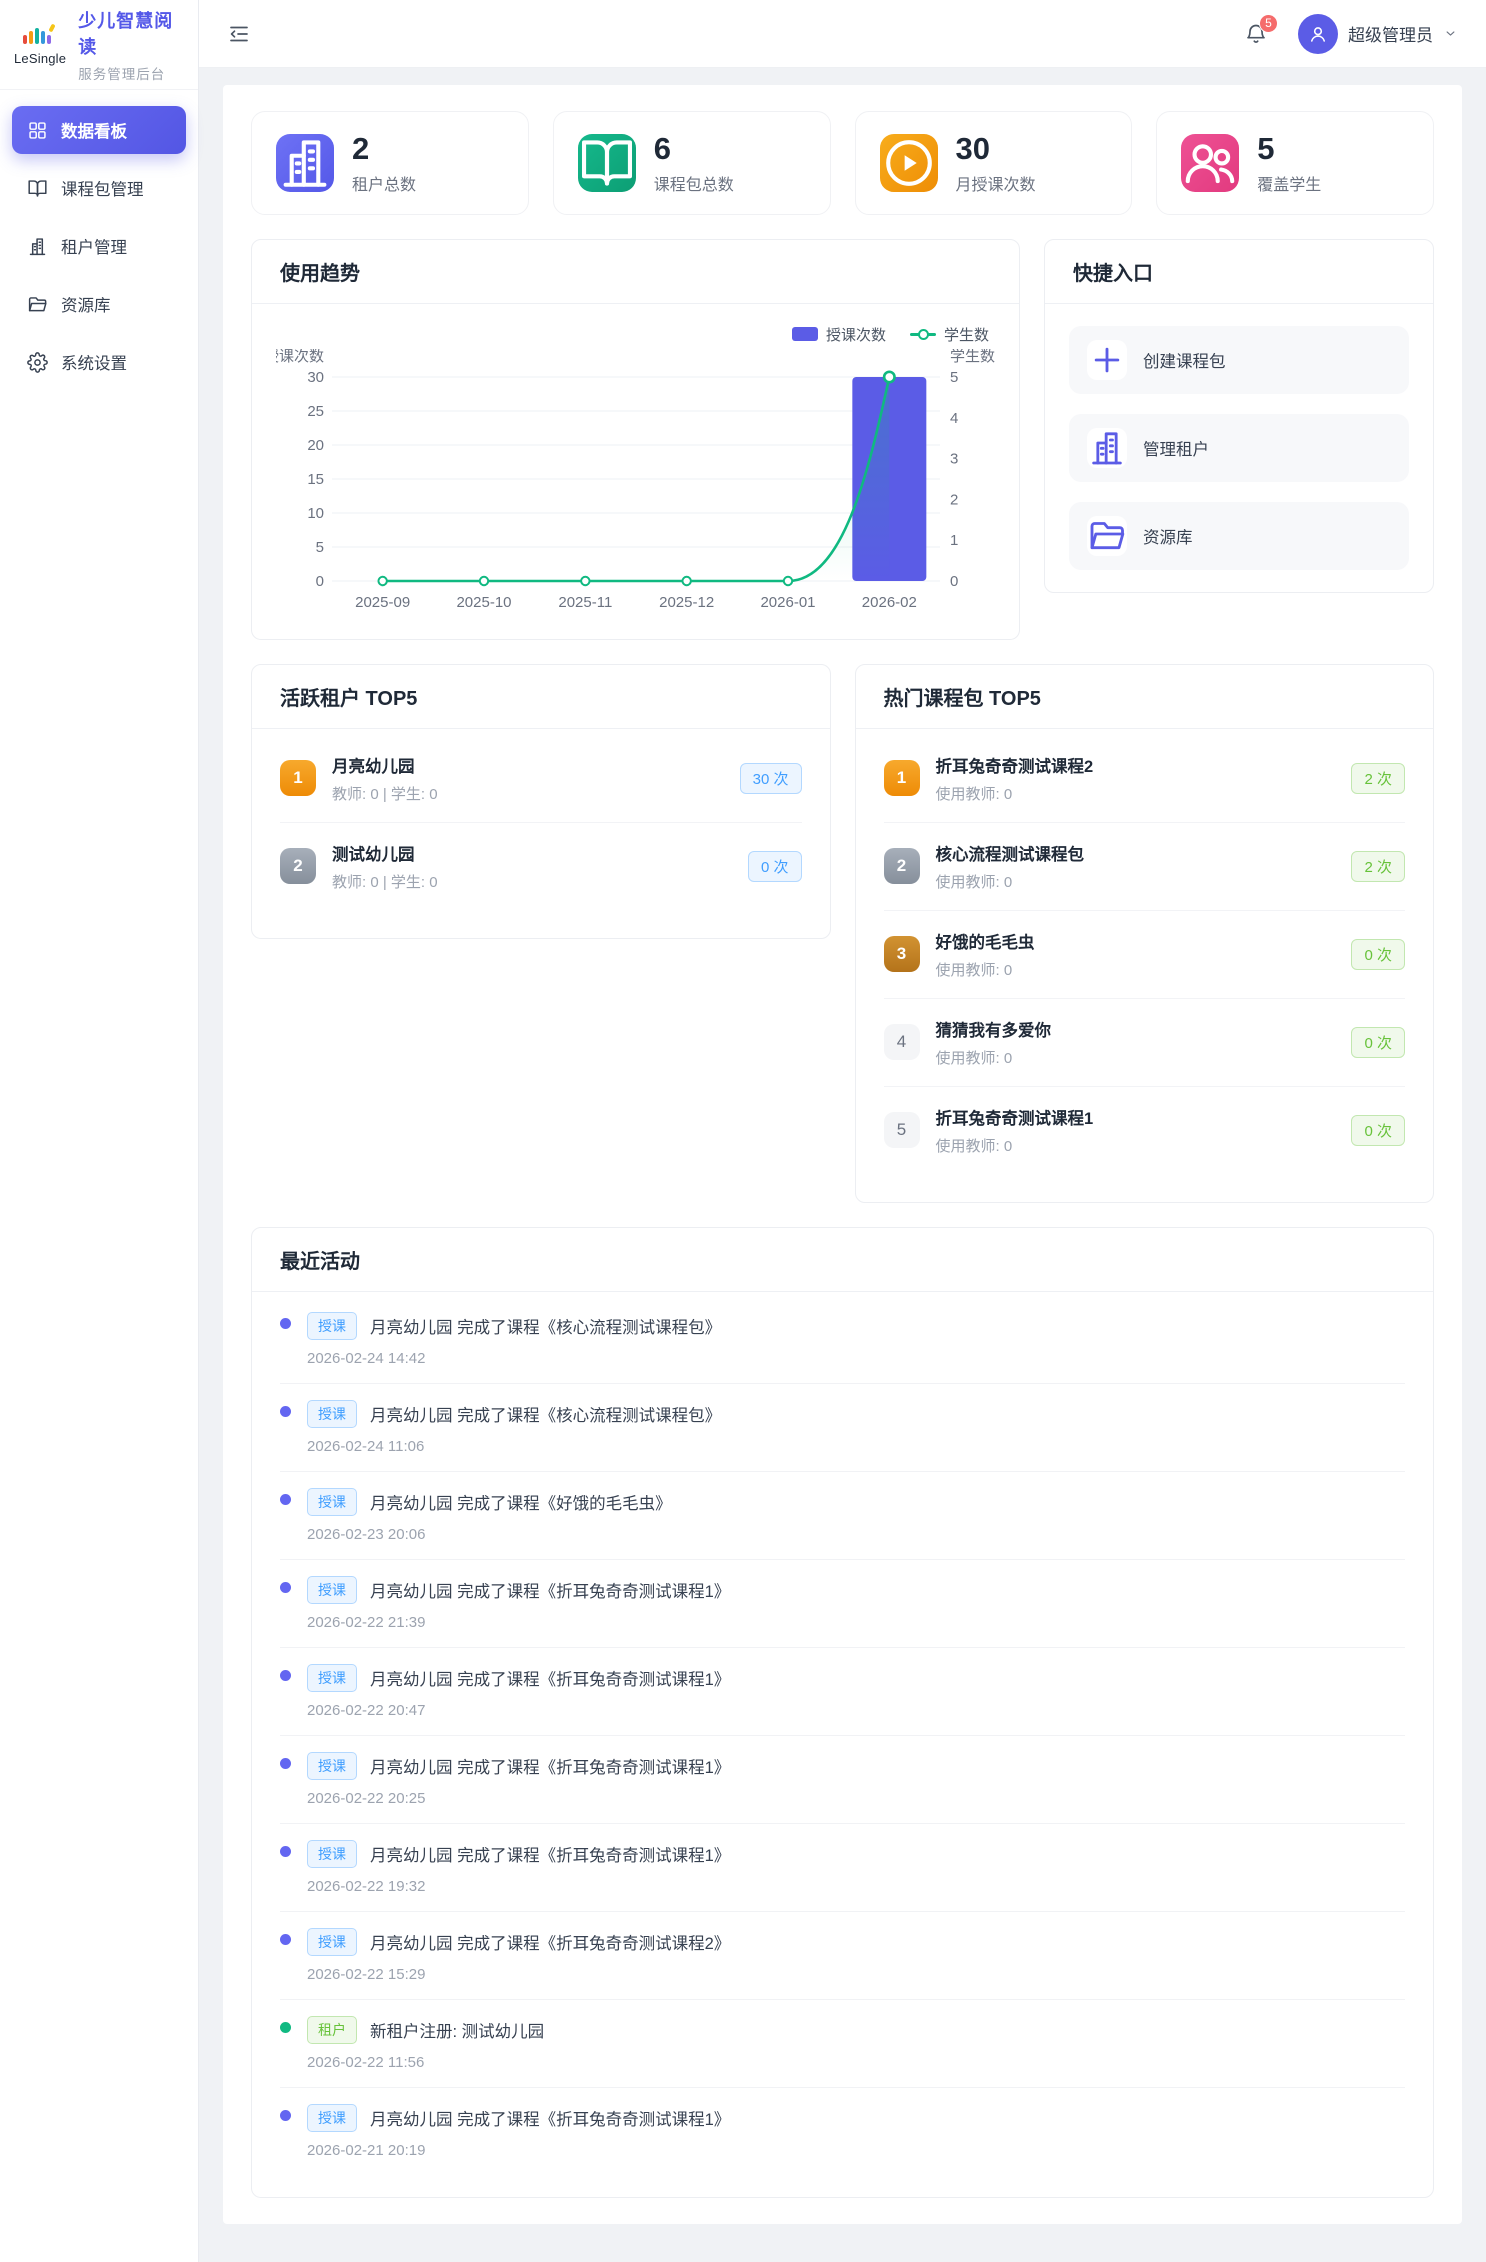 The image size is (1486, 2262). I want to click on brand-logo-text: LeSingle, so click(40, 58).